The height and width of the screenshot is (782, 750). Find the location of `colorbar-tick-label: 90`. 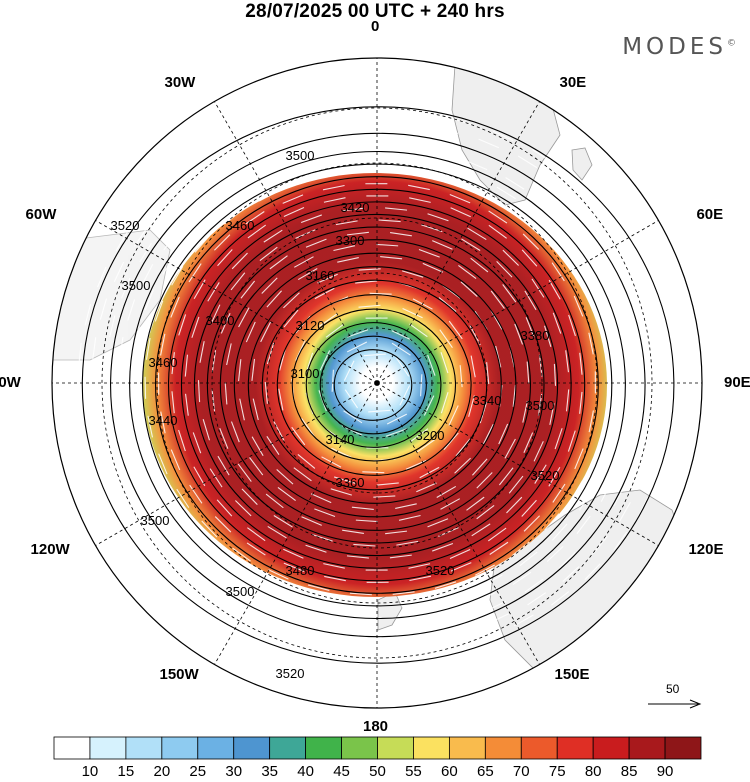

colorbar-tick-label: 90 is located at coordinates (665, 771).